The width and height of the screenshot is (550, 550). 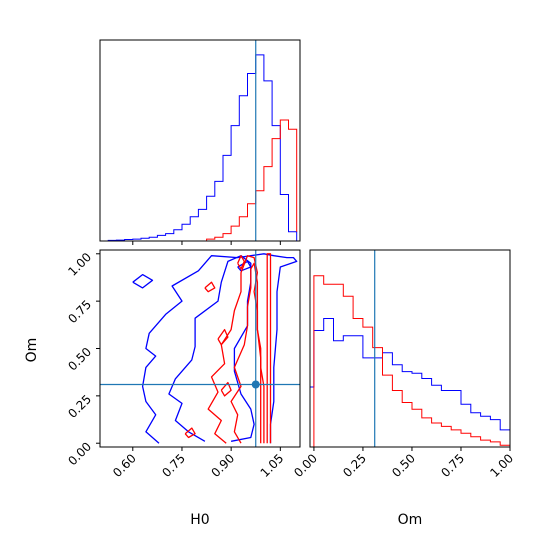 I want to click on panel-hist-H0, so click(x=200, y=142).